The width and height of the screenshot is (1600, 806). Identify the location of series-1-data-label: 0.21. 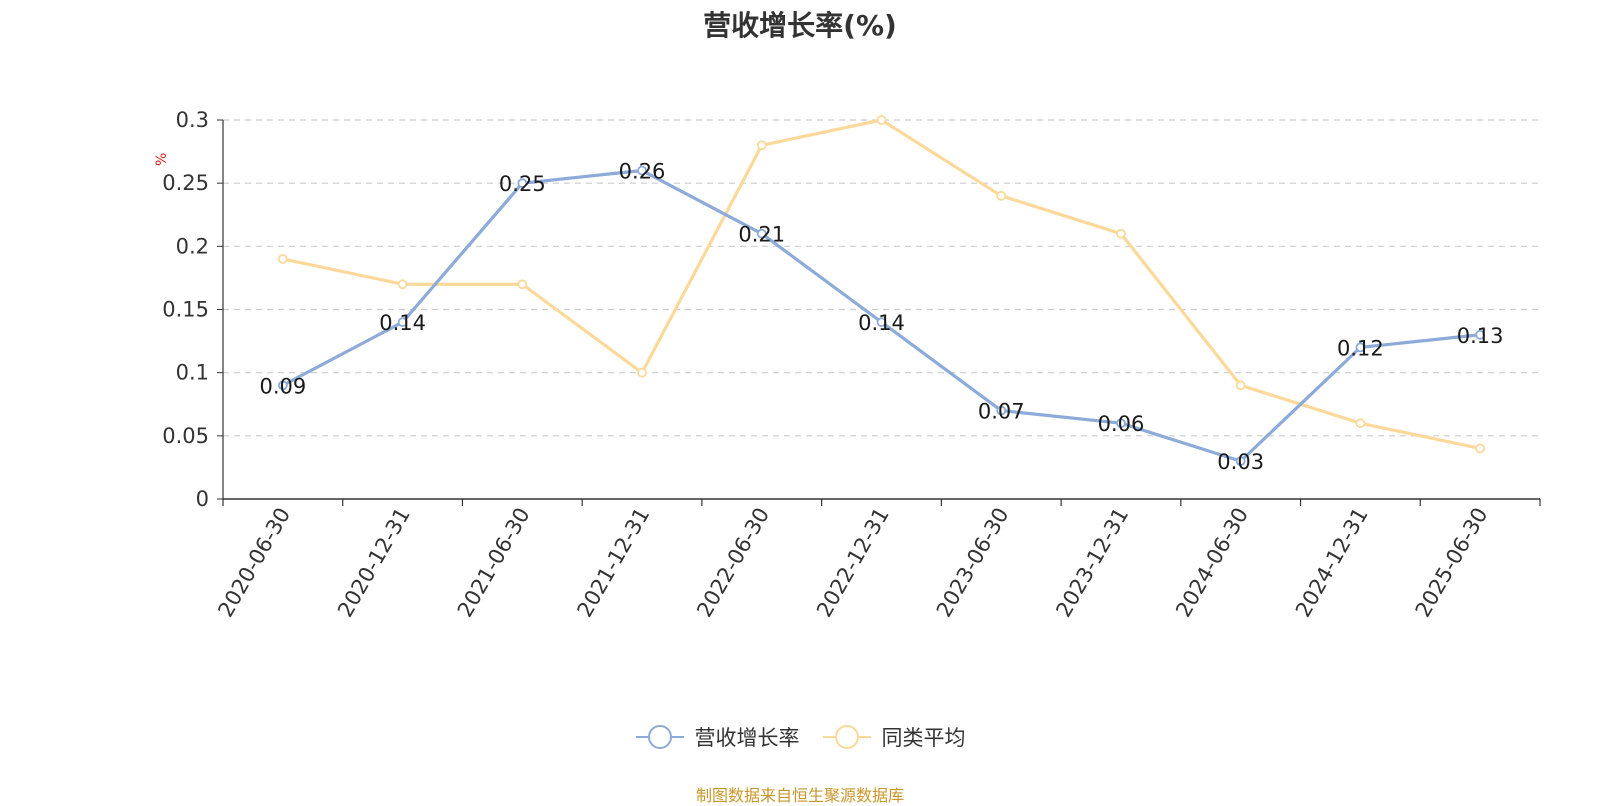
(761, 235).